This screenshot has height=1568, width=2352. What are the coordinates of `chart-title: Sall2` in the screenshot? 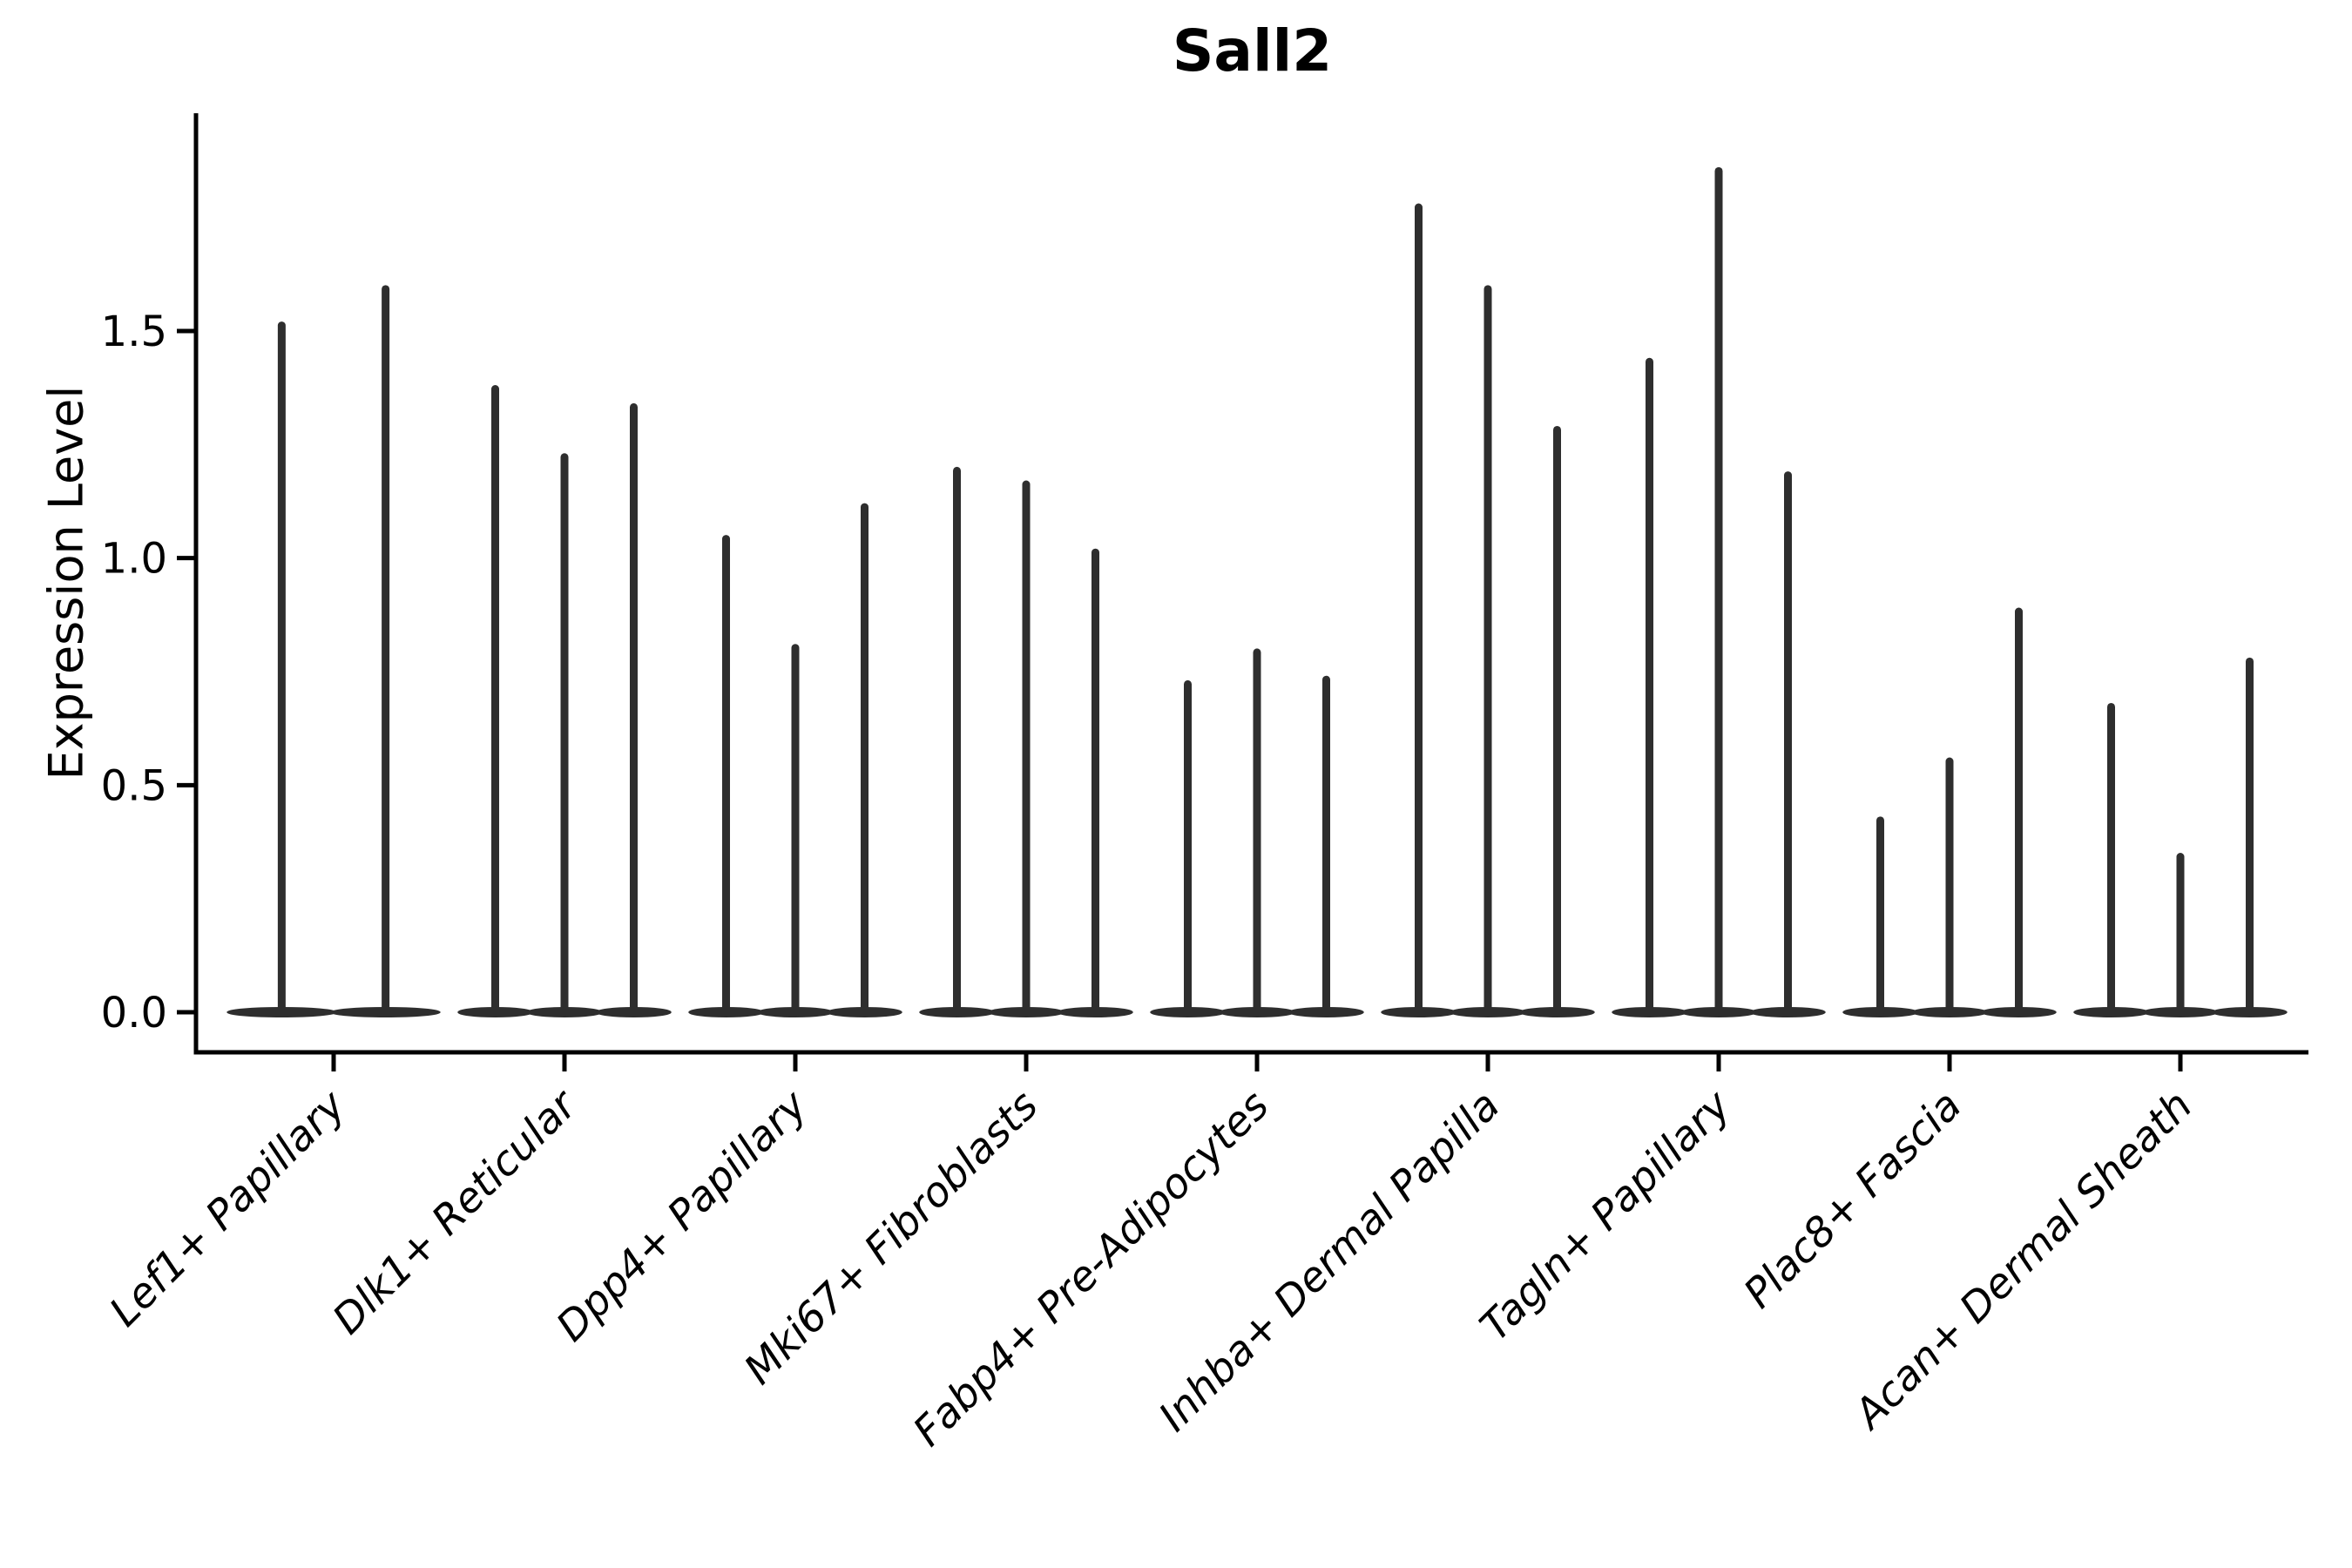 It's located at (1252, 50).